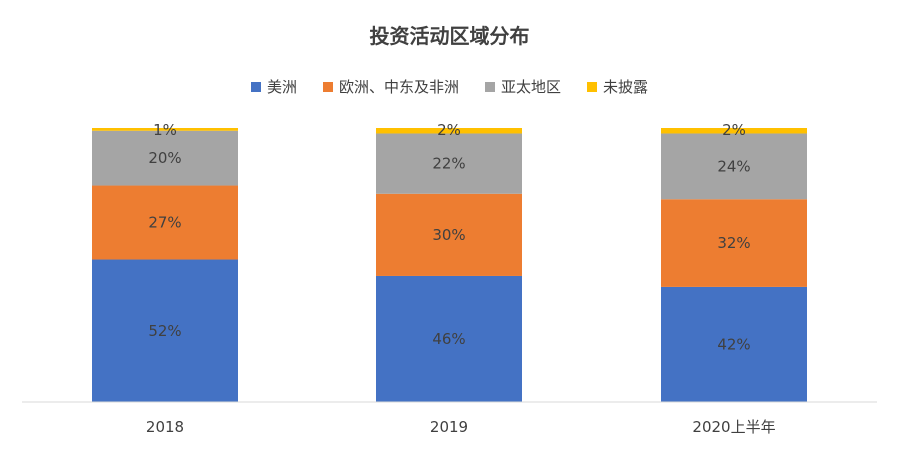 This screenshot has height=453, width=899. I want to click on x-tick-label-1: 2019, so click(449, 427).